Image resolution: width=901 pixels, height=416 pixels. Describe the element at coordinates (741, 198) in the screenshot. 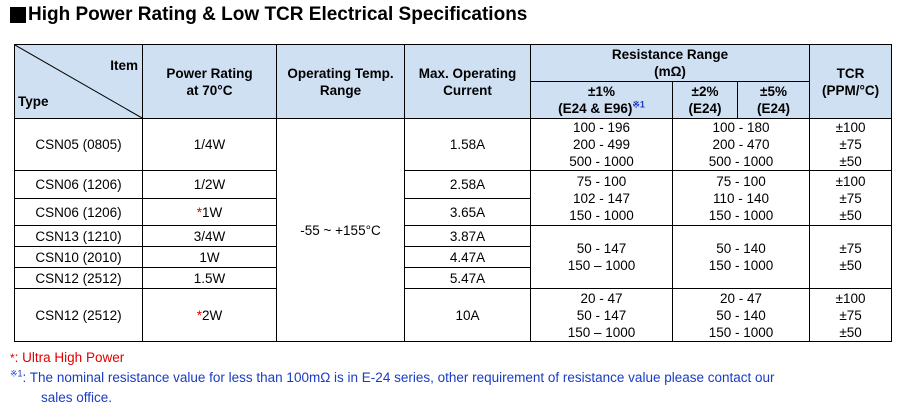

I see `table-cell-tol25: 75 - 100 110 - 140 150 - 1000` at that location.